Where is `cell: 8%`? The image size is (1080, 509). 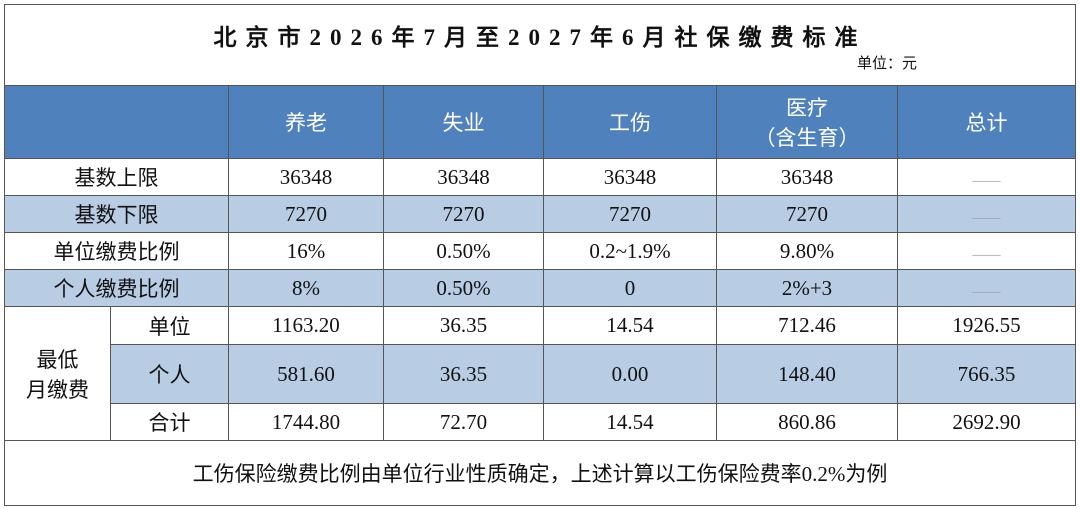 cell: 8% is located at coordinates (306, 288).